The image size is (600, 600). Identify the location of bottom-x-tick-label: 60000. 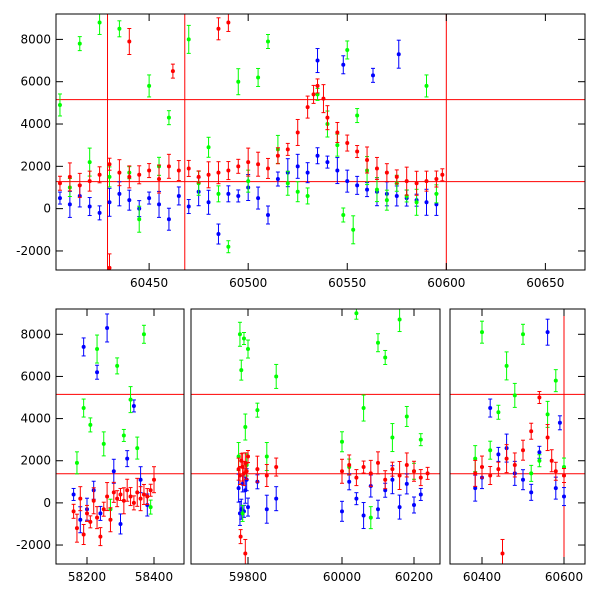
(342, 577).